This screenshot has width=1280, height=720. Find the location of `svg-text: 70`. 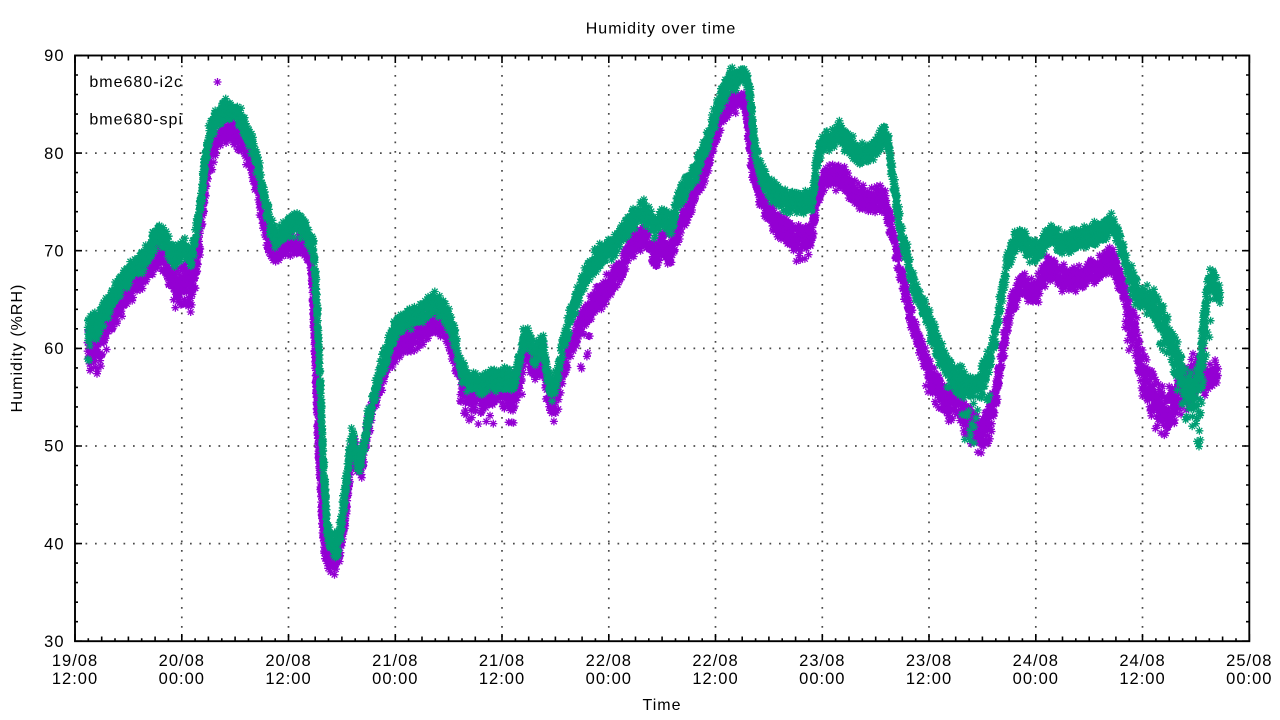

svg-text: 70 is located at coordinates (54, 251).